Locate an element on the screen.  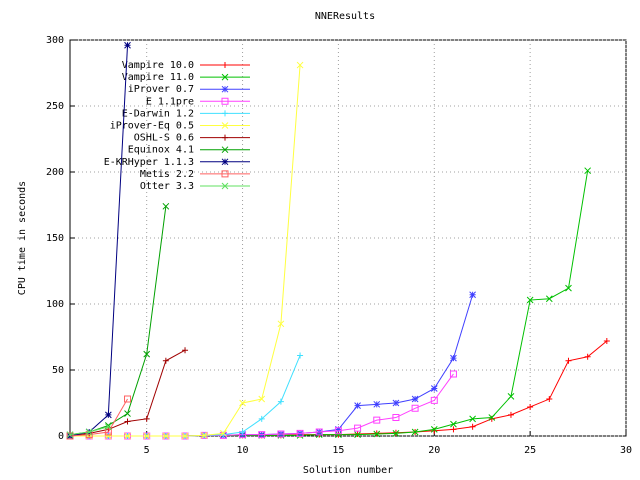
legend-label: Vampire 11.0 is located at coordinates (158, 77).